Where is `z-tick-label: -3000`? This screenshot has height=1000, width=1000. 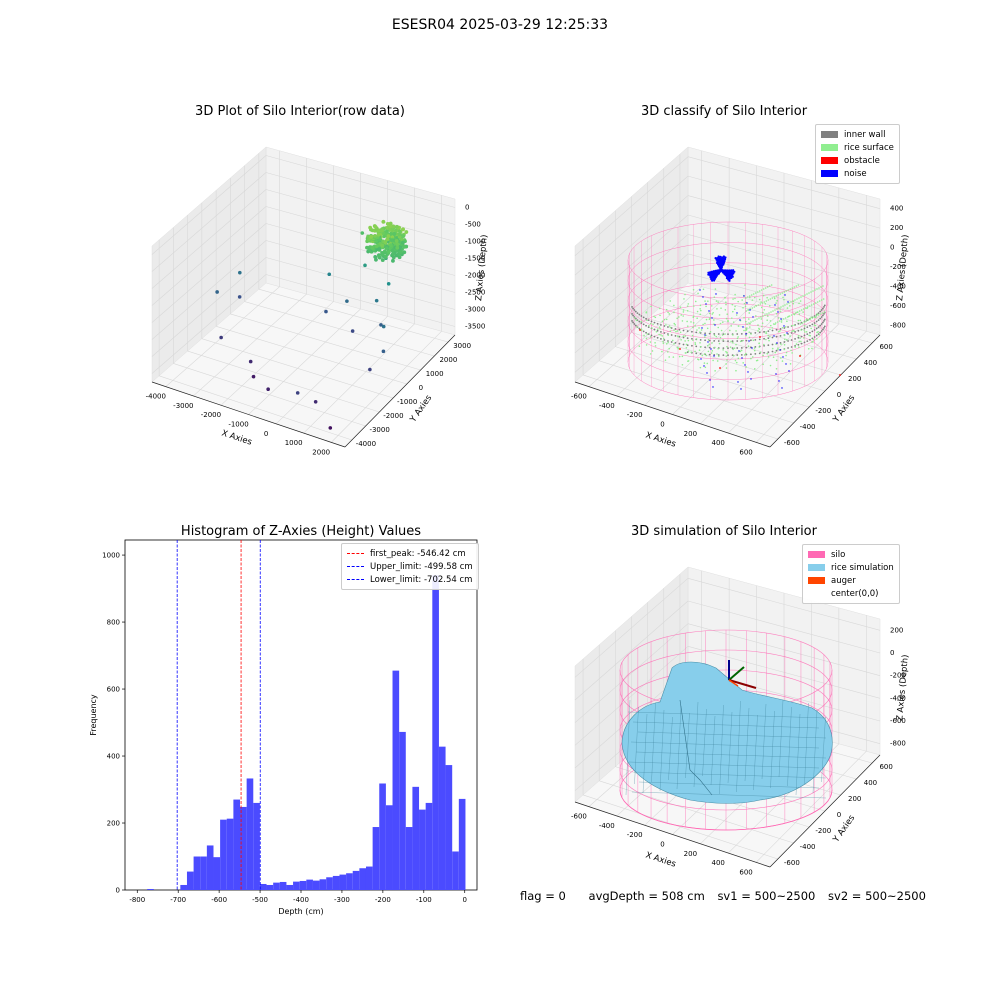 z-tick-label: -3000 is located at coordinates (475, 310).